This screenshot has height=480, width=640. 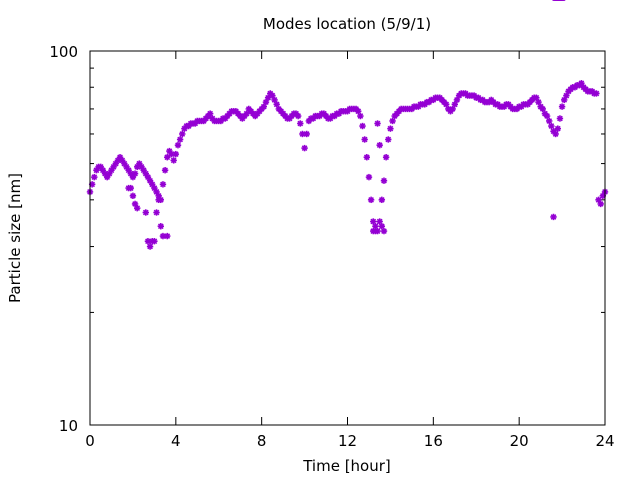 What do you see at coordinates (176, 441) in the screenshot?
I see `x-tick-label: 4` at bounding box center [176, 441].